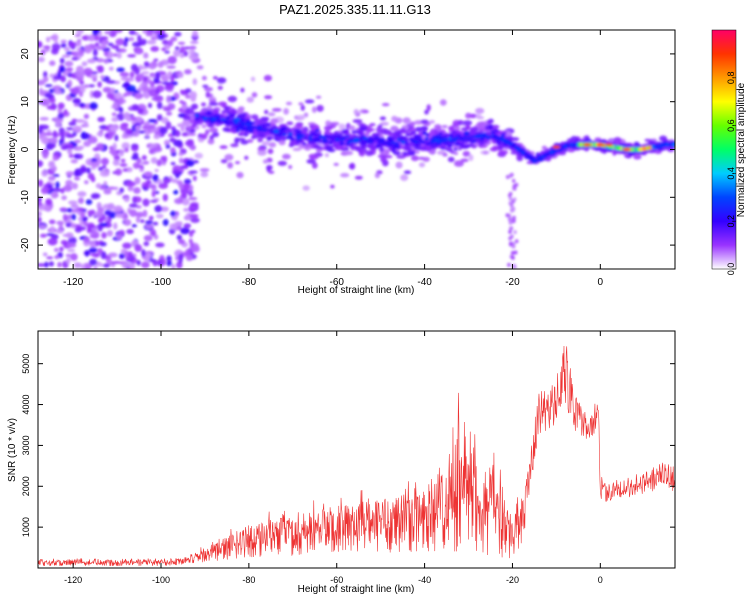 The height and width of the screenshot is (600, 750). I want to click on figure-title: PAZ1.2025.335.11.11.G13, so click(355, 9).